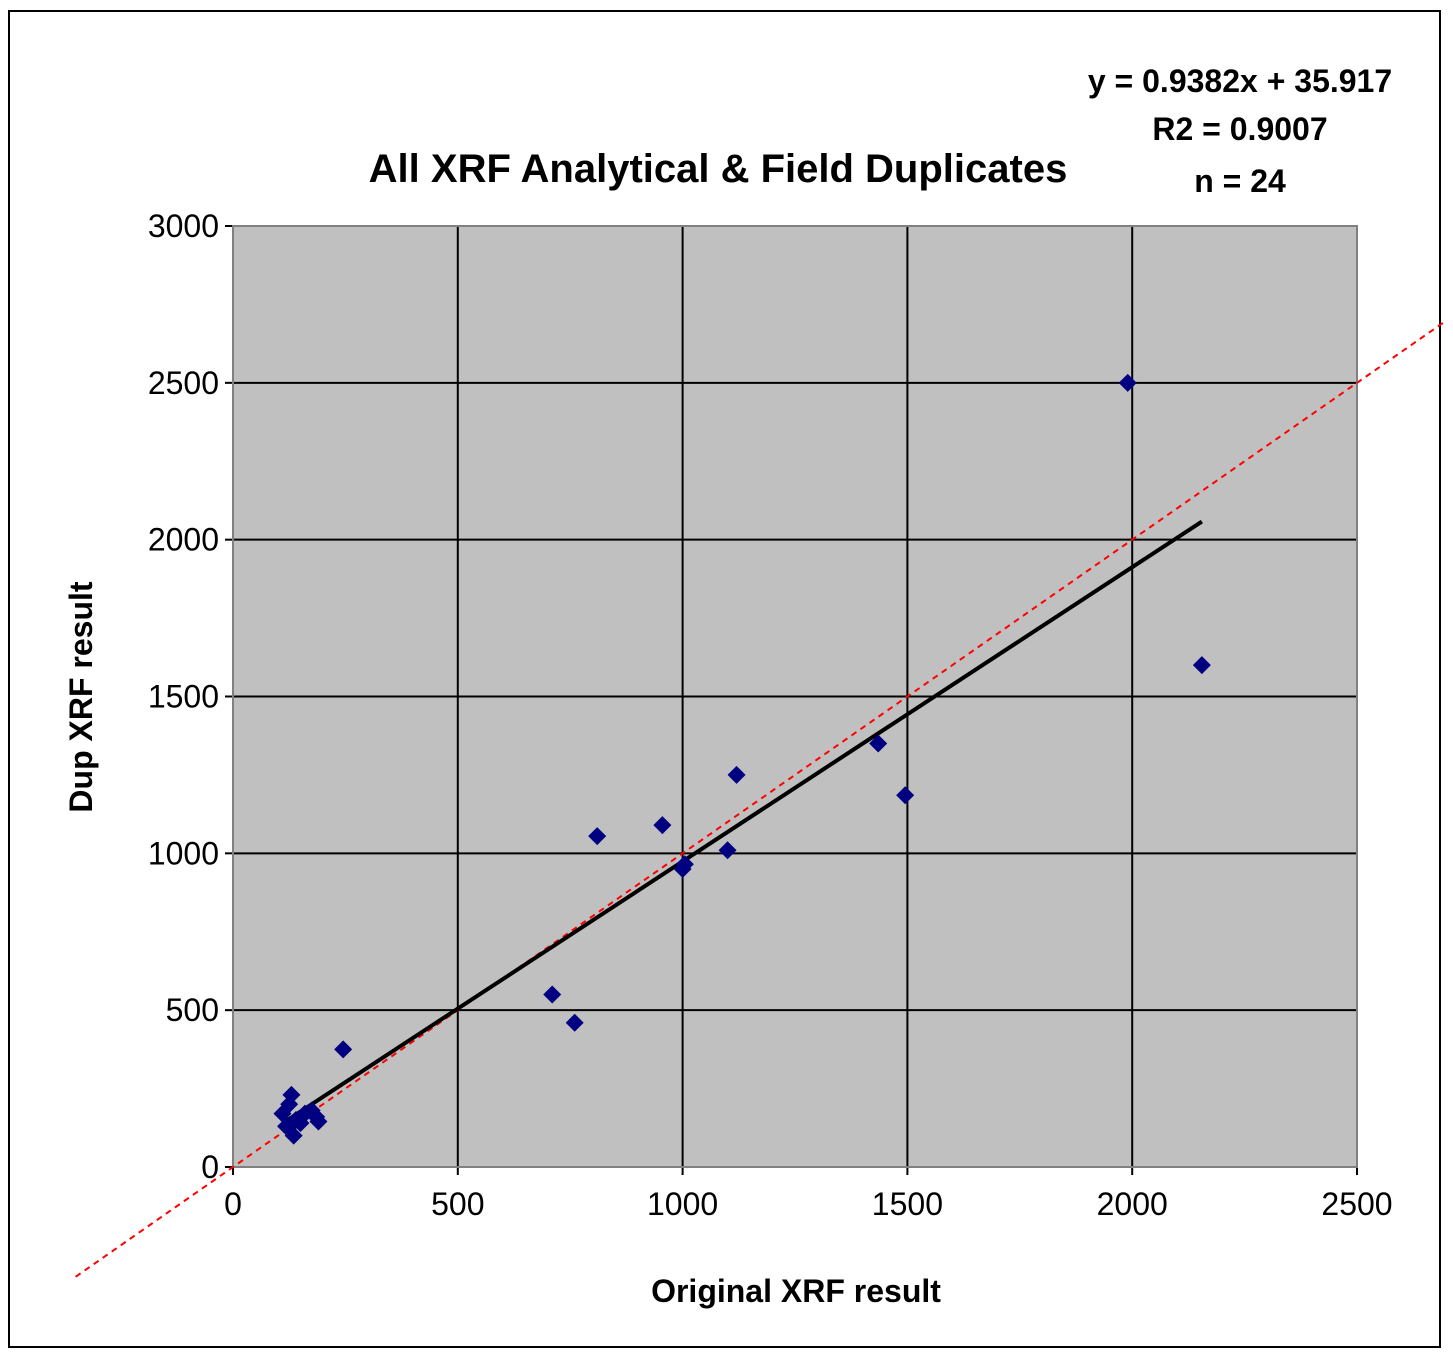 This screenshot has height=1356, width=1453. Describe the element at coordinates (183, 383) in the screenshot. I see `y-tick-label: 2500` at that location.